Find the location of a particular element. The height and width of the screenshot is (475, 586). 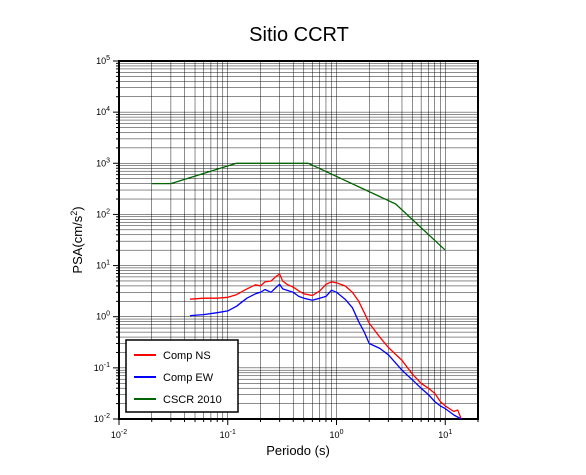

legend-label-1: Comp EW is located at coordinates (188, 378).